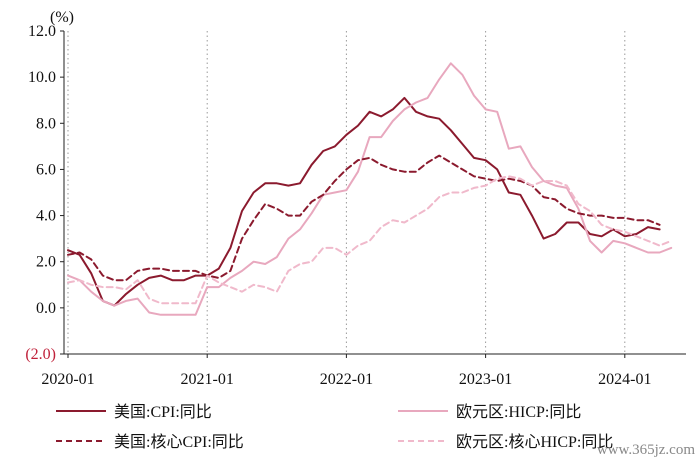 This screenshot has height=465, width=700. I want to click on y-tick-label: 10.0, so click(42, 77).